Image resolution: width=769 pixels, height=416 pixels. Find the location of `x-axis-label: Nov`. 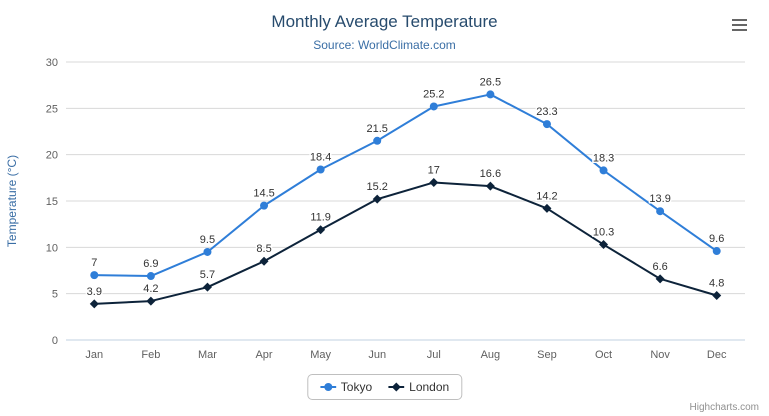

x-axis-label: Nov is located at coordinates (660, 355).